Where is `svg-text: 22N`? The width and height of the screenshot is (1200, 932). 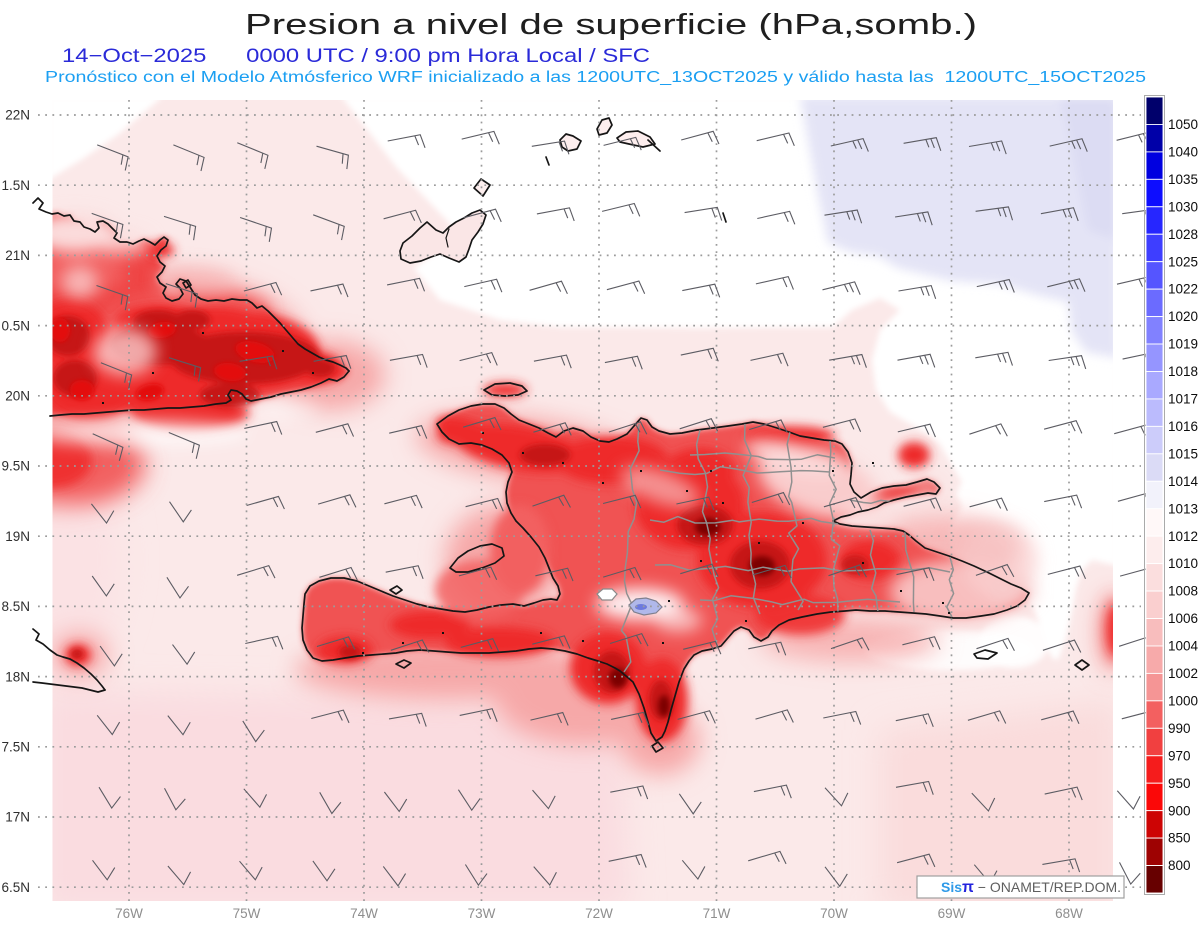 svg-text: 22N is located at coordinates (17, 115).